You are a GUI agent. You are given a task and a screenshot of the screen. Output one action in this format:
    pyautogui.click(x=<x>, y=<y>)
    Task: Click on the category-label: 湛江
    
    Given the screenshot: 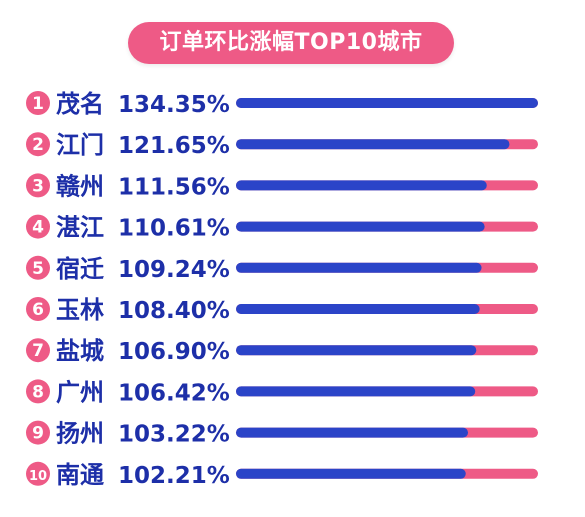 What is the action you would take?
    pyautogui.click(x=80, y=228)
    